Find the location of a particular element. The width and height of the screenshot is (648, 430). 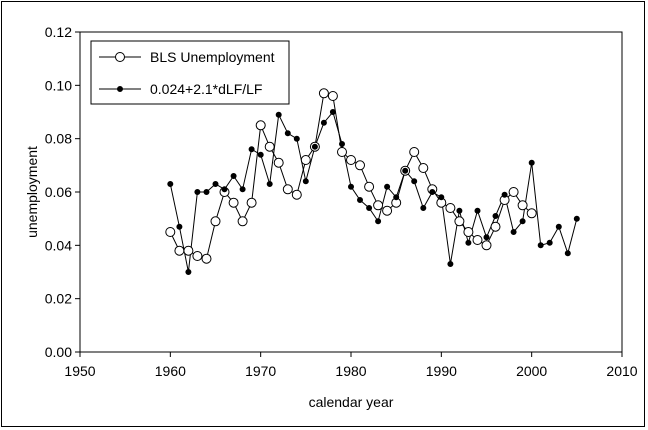

y-tick-label: 0.00 is located at coordinates (58, 352).